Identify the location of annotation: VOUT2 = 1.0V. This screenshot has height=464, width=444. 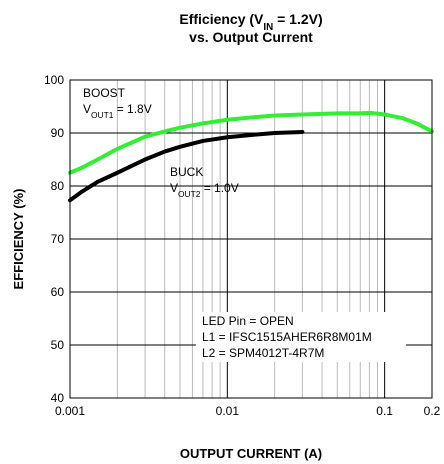
(204, 190).